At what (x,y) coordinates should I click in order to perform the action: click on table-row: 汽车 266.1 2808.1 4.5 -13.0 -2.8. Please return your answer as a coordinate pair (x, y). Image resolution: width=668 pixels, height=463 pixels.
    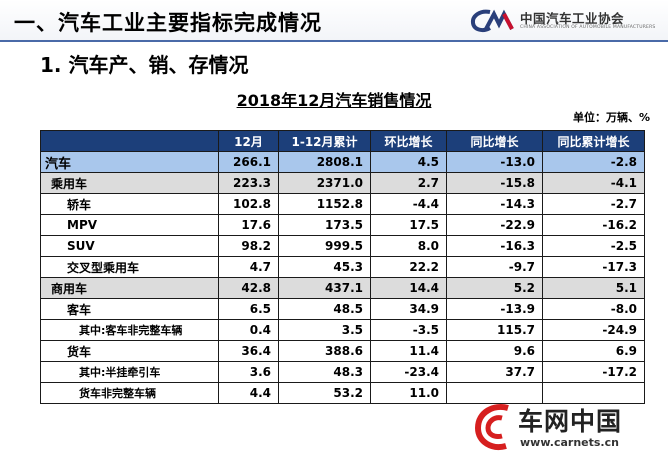
    Looking at the image, I should click on (342, 162).